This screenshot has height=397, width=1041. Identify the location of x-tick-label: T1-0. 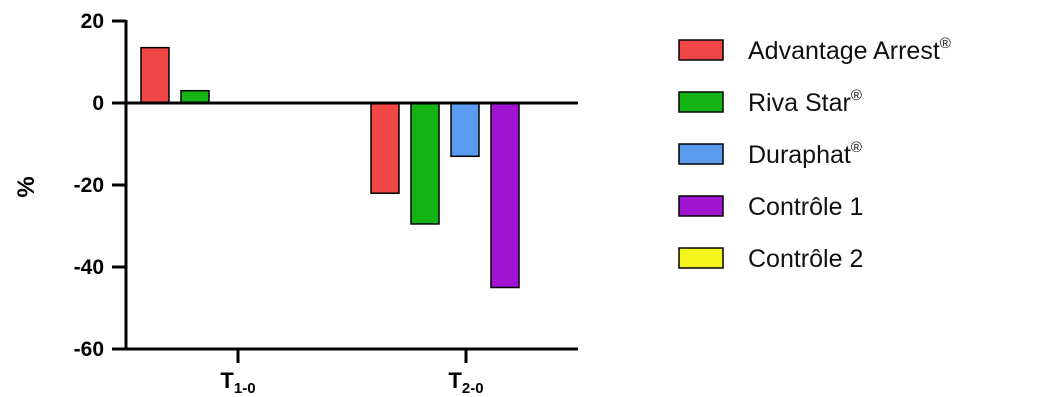
(237, 382).